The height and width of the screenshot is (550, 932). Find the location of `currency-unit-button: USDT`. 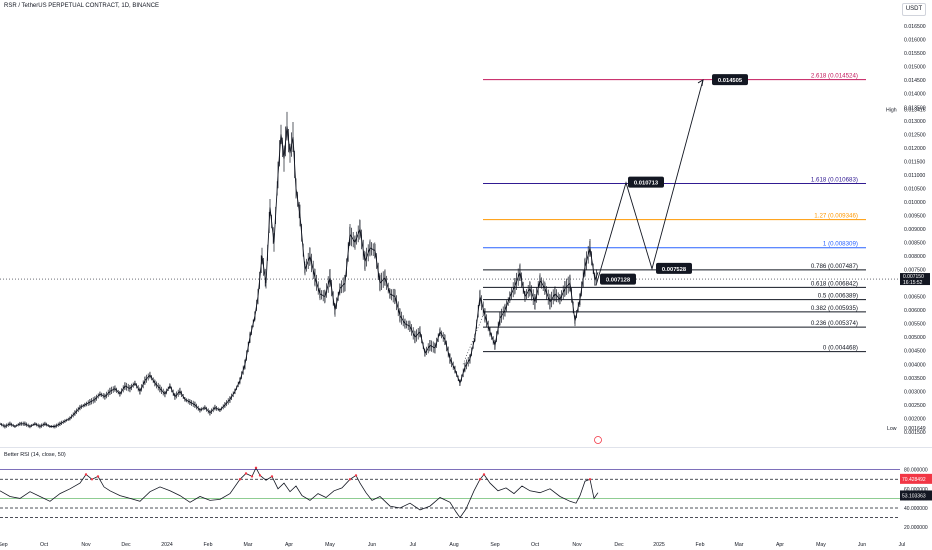

currency-unit-button: USDT is located at coordinates (914, 9).